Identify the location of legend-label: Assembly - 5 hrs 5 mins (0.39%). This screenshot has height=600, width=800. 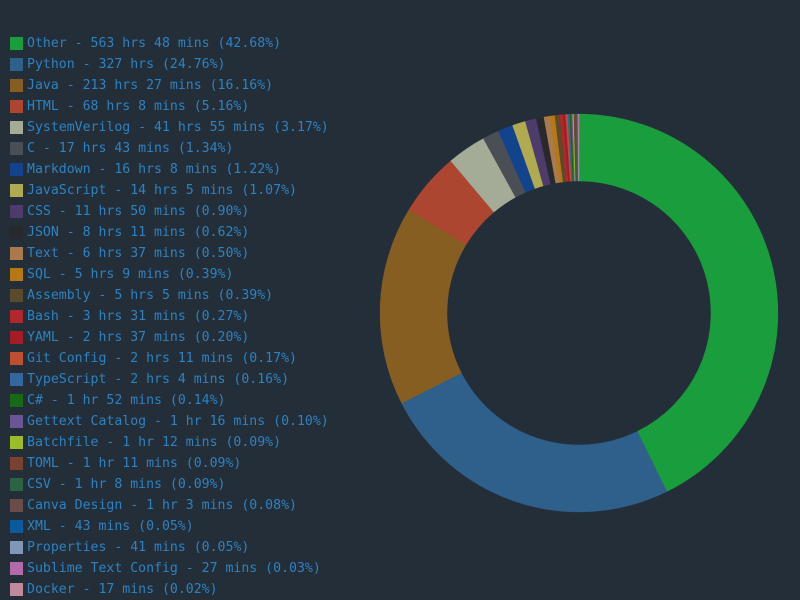
(150, 295).